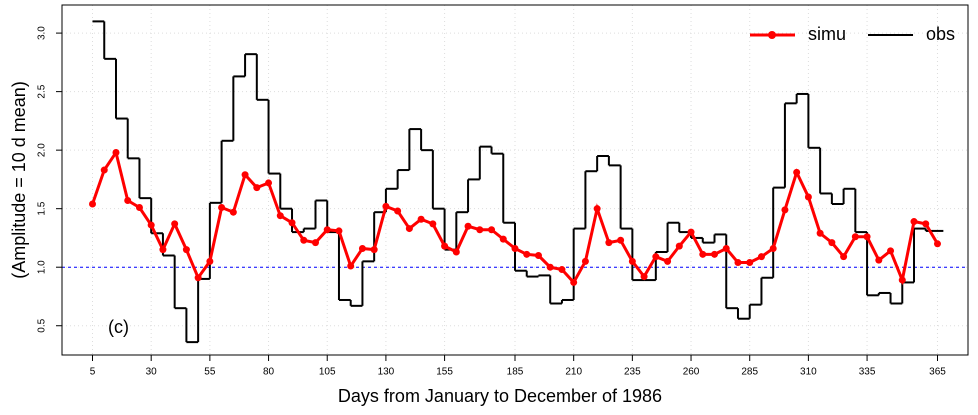 This screenshot has height=415, width=978. Describe the element at coordinates (42, 150) in the screenshot. I see `y-tick-label: 2.0` at that location.